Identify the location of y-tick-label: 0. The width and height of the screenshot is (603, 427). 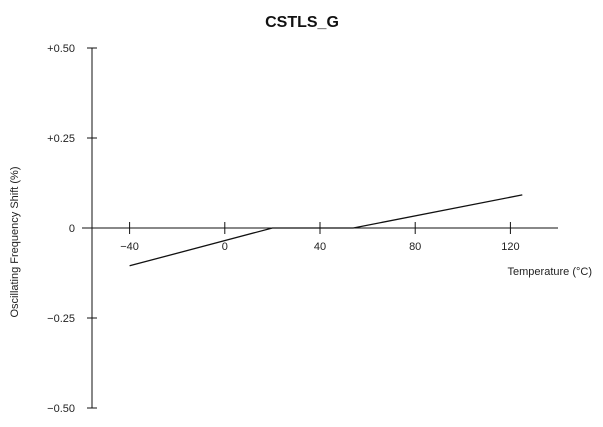
(72, 229).